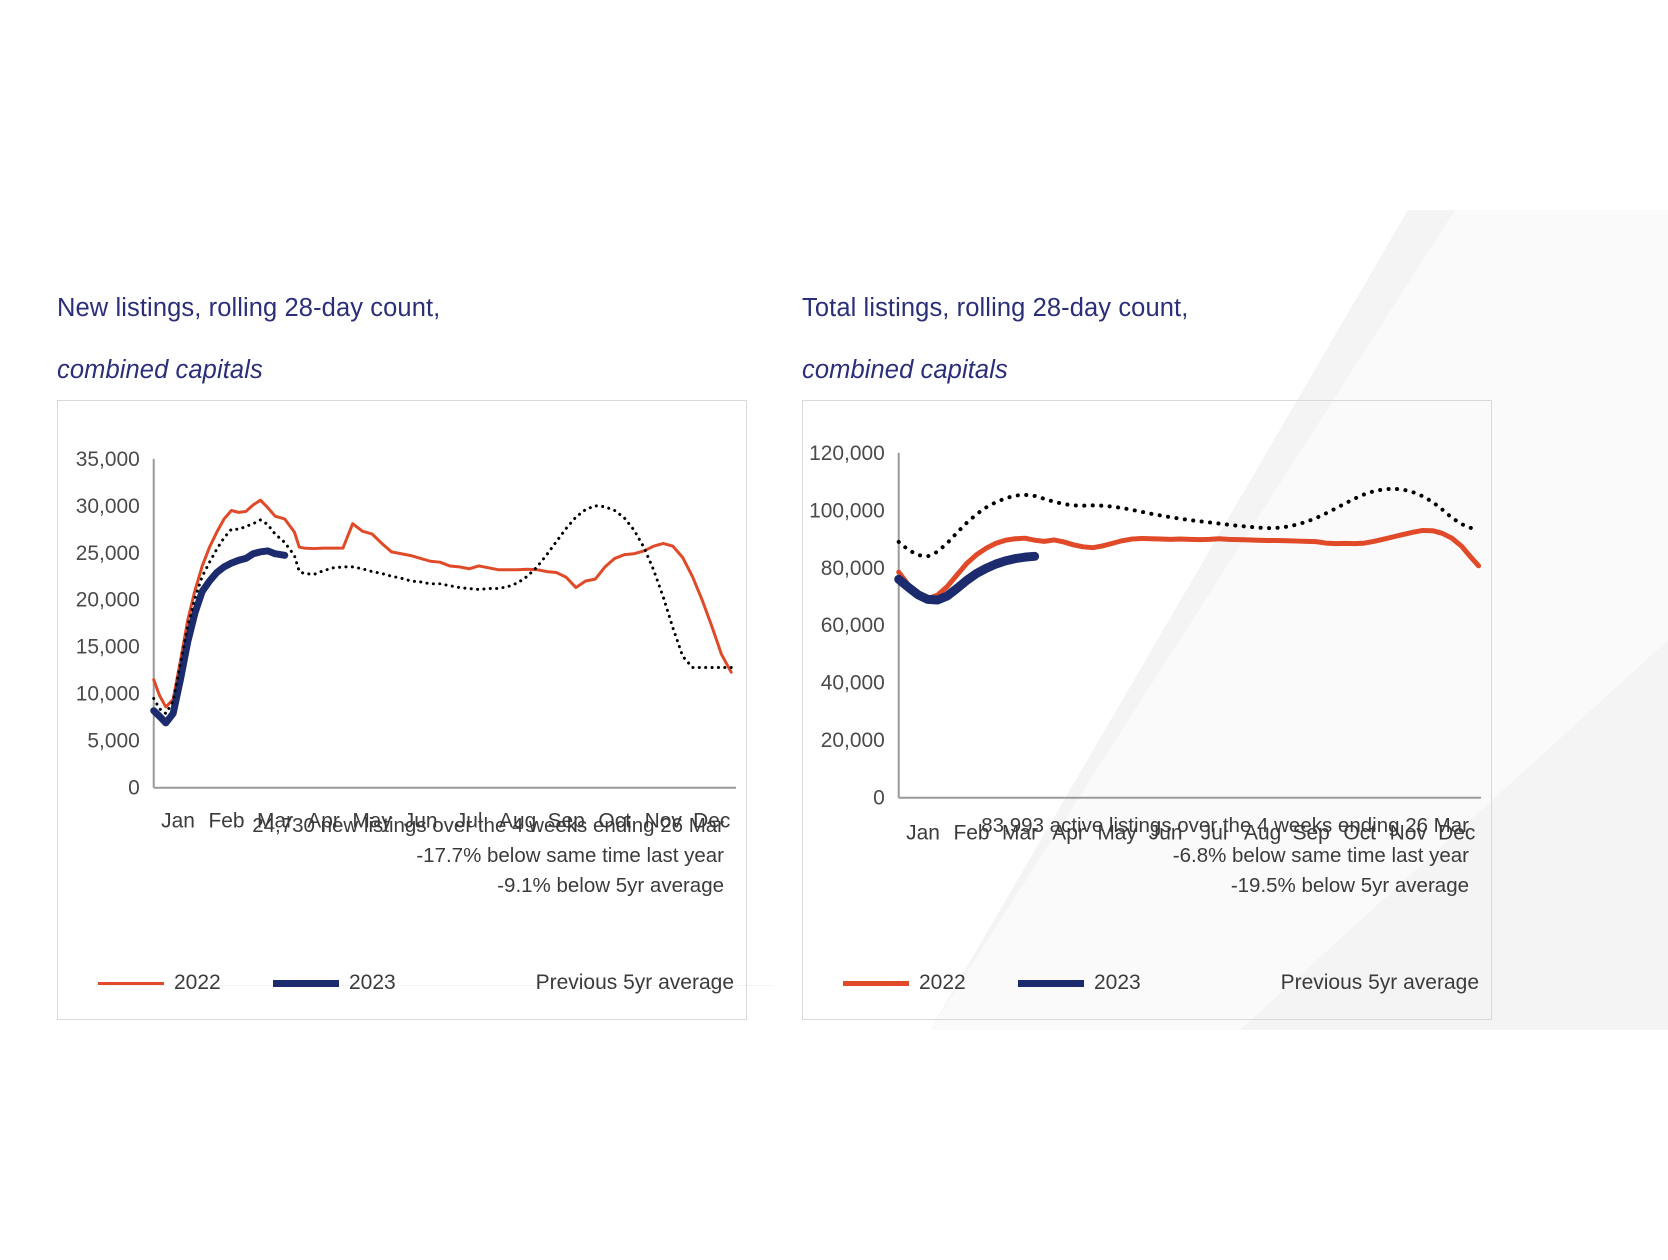 The width and height of the screenshot is (1668, 1260). What do you see at coordinates (436, 985) in the screenshot?
I see `decorative-rule` at bounding box center [436, 985].